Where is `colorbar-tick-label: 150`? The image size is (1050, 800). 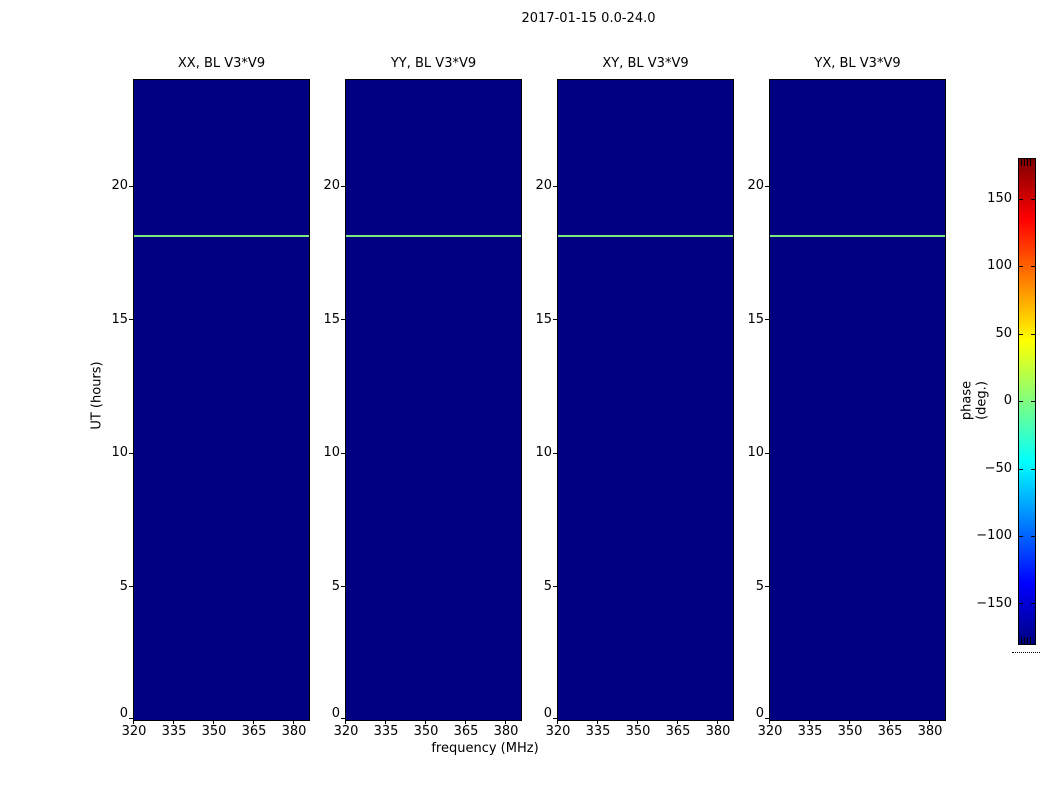 colorbar-tick-label: 150 is located at coordinates (999, 198).